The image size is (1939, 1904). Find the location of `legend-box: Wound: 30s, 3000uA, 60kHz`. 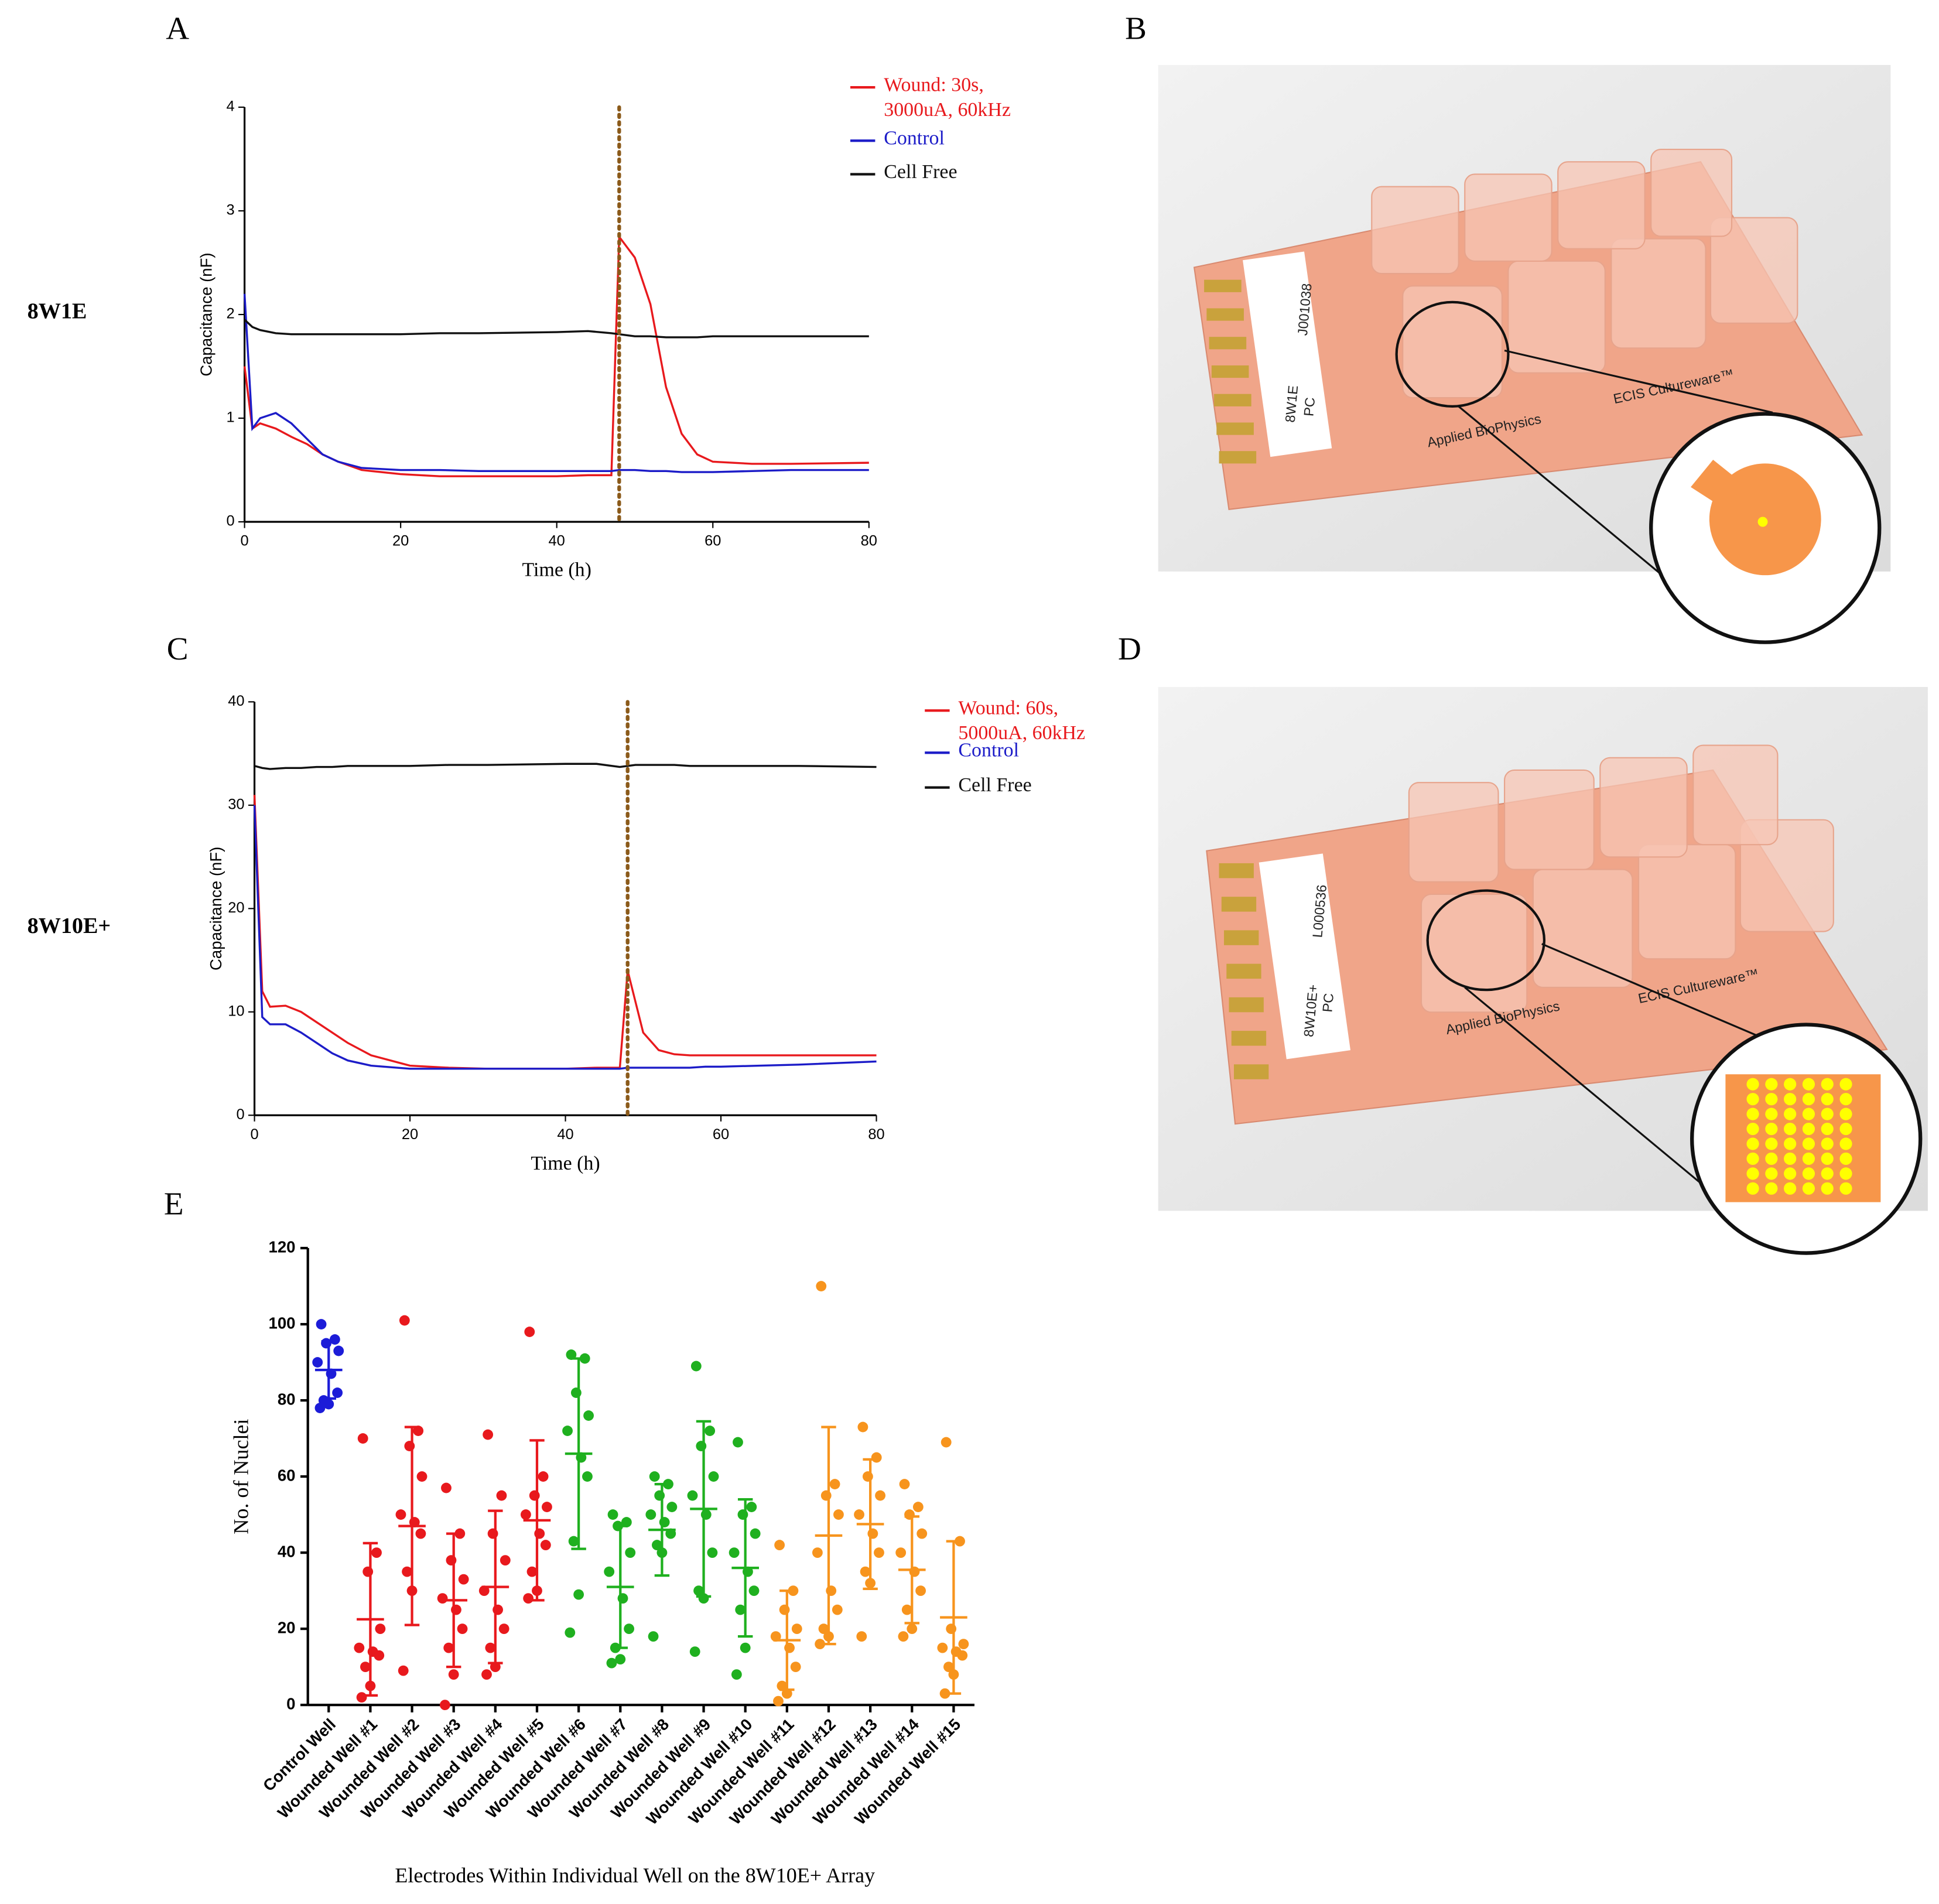

legend-box: Wound: 30s, 3000uA, 60kHz is located at coordinates (947, 97).